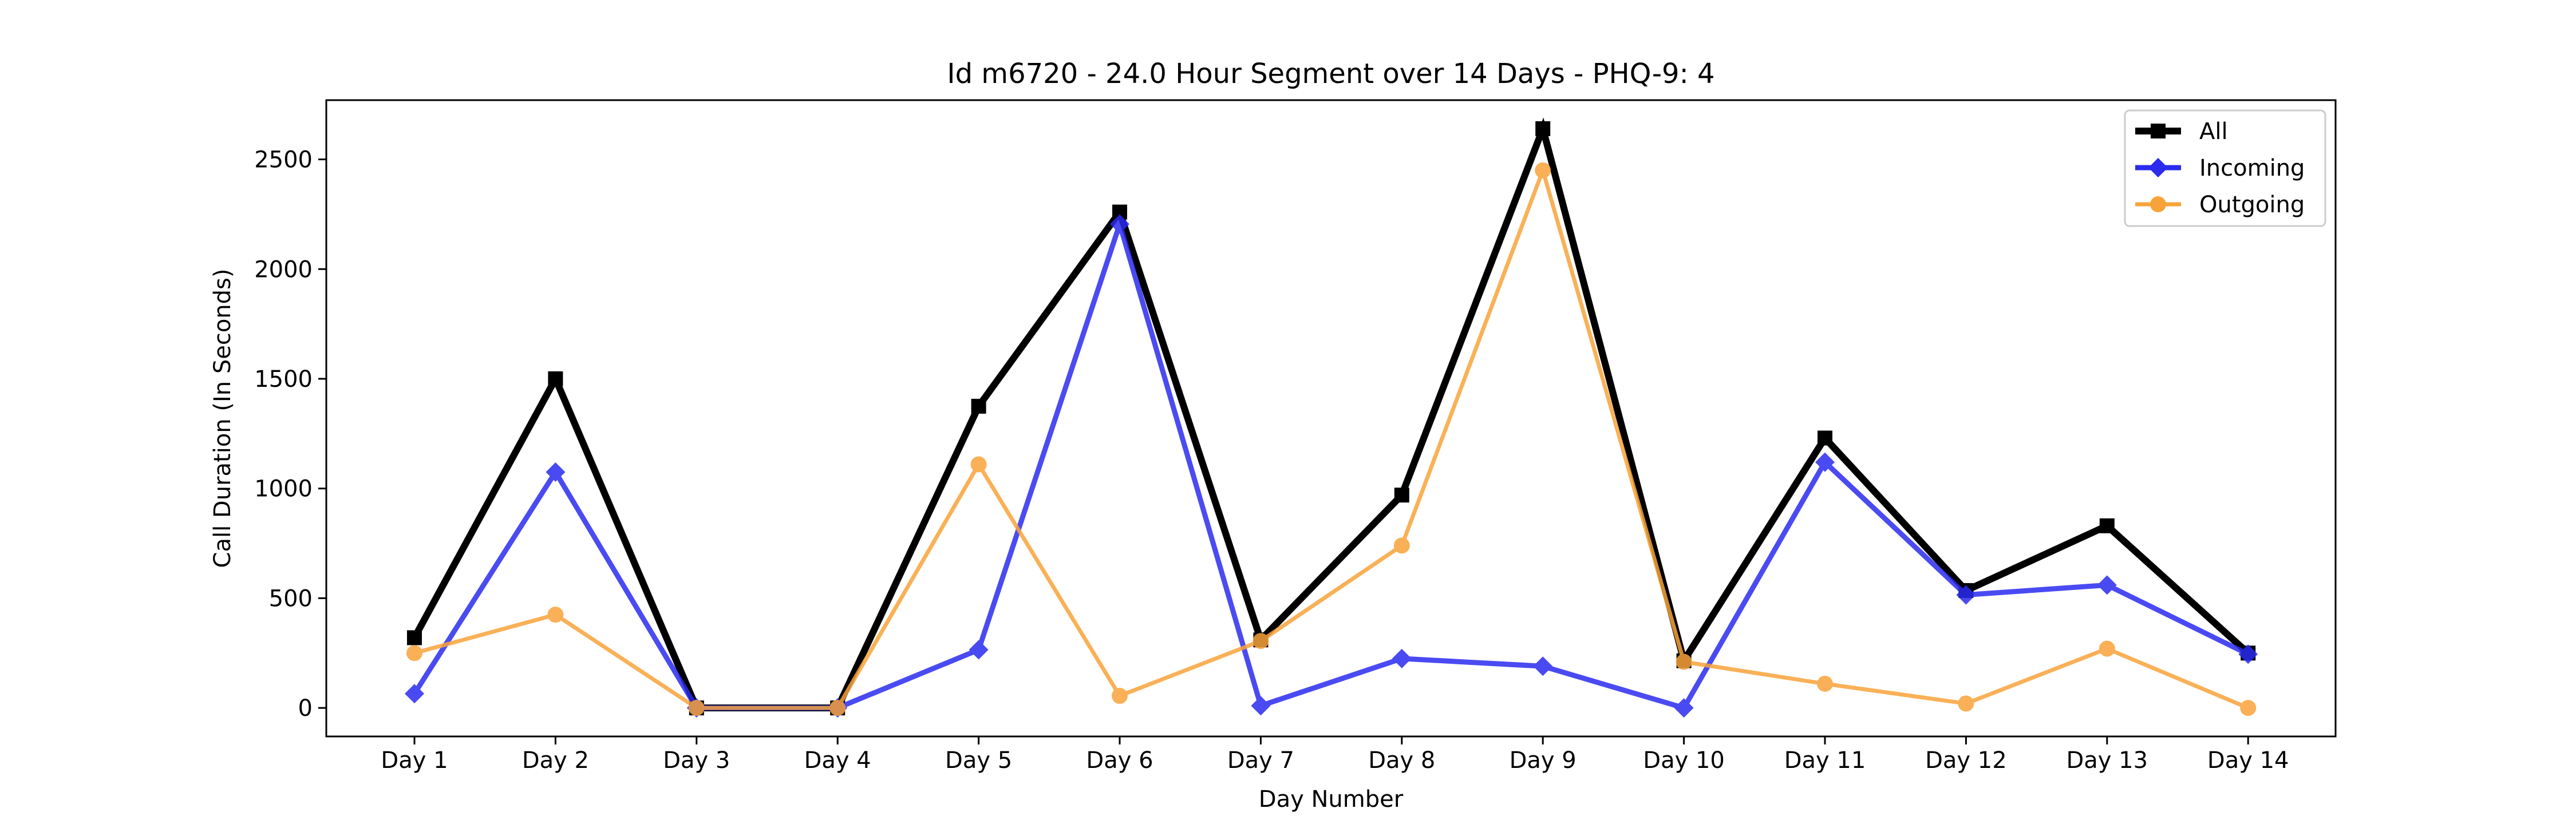  What do you see at coordinates (283, 160) in the screenshot?
I see `y-tick-label: 2500` at bounding box center [283, 160].